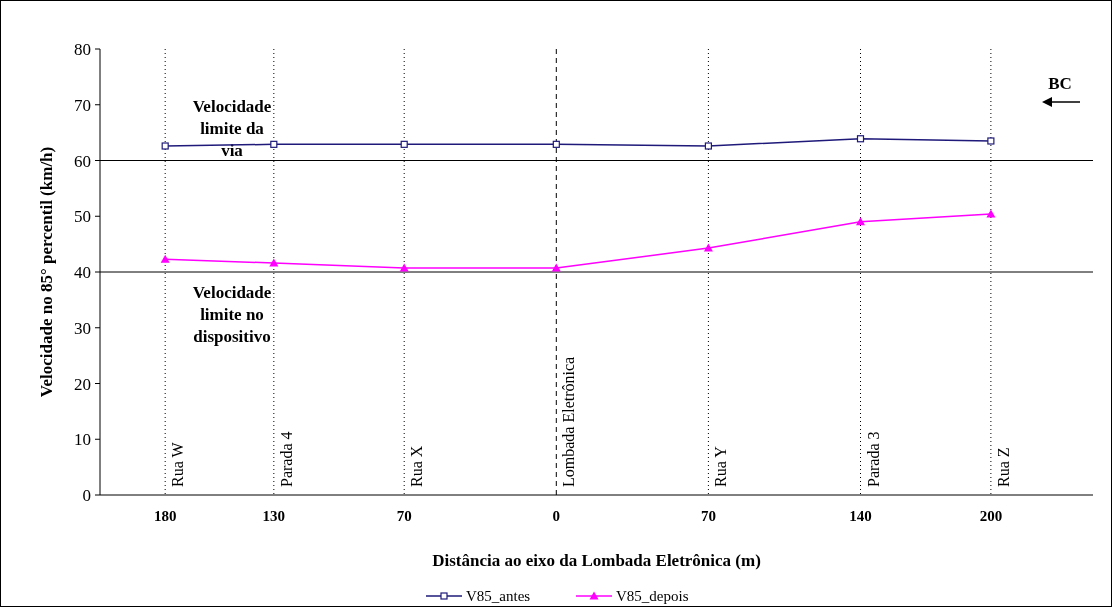  I want to click on x-tick-label: 140, so click(860, 516).